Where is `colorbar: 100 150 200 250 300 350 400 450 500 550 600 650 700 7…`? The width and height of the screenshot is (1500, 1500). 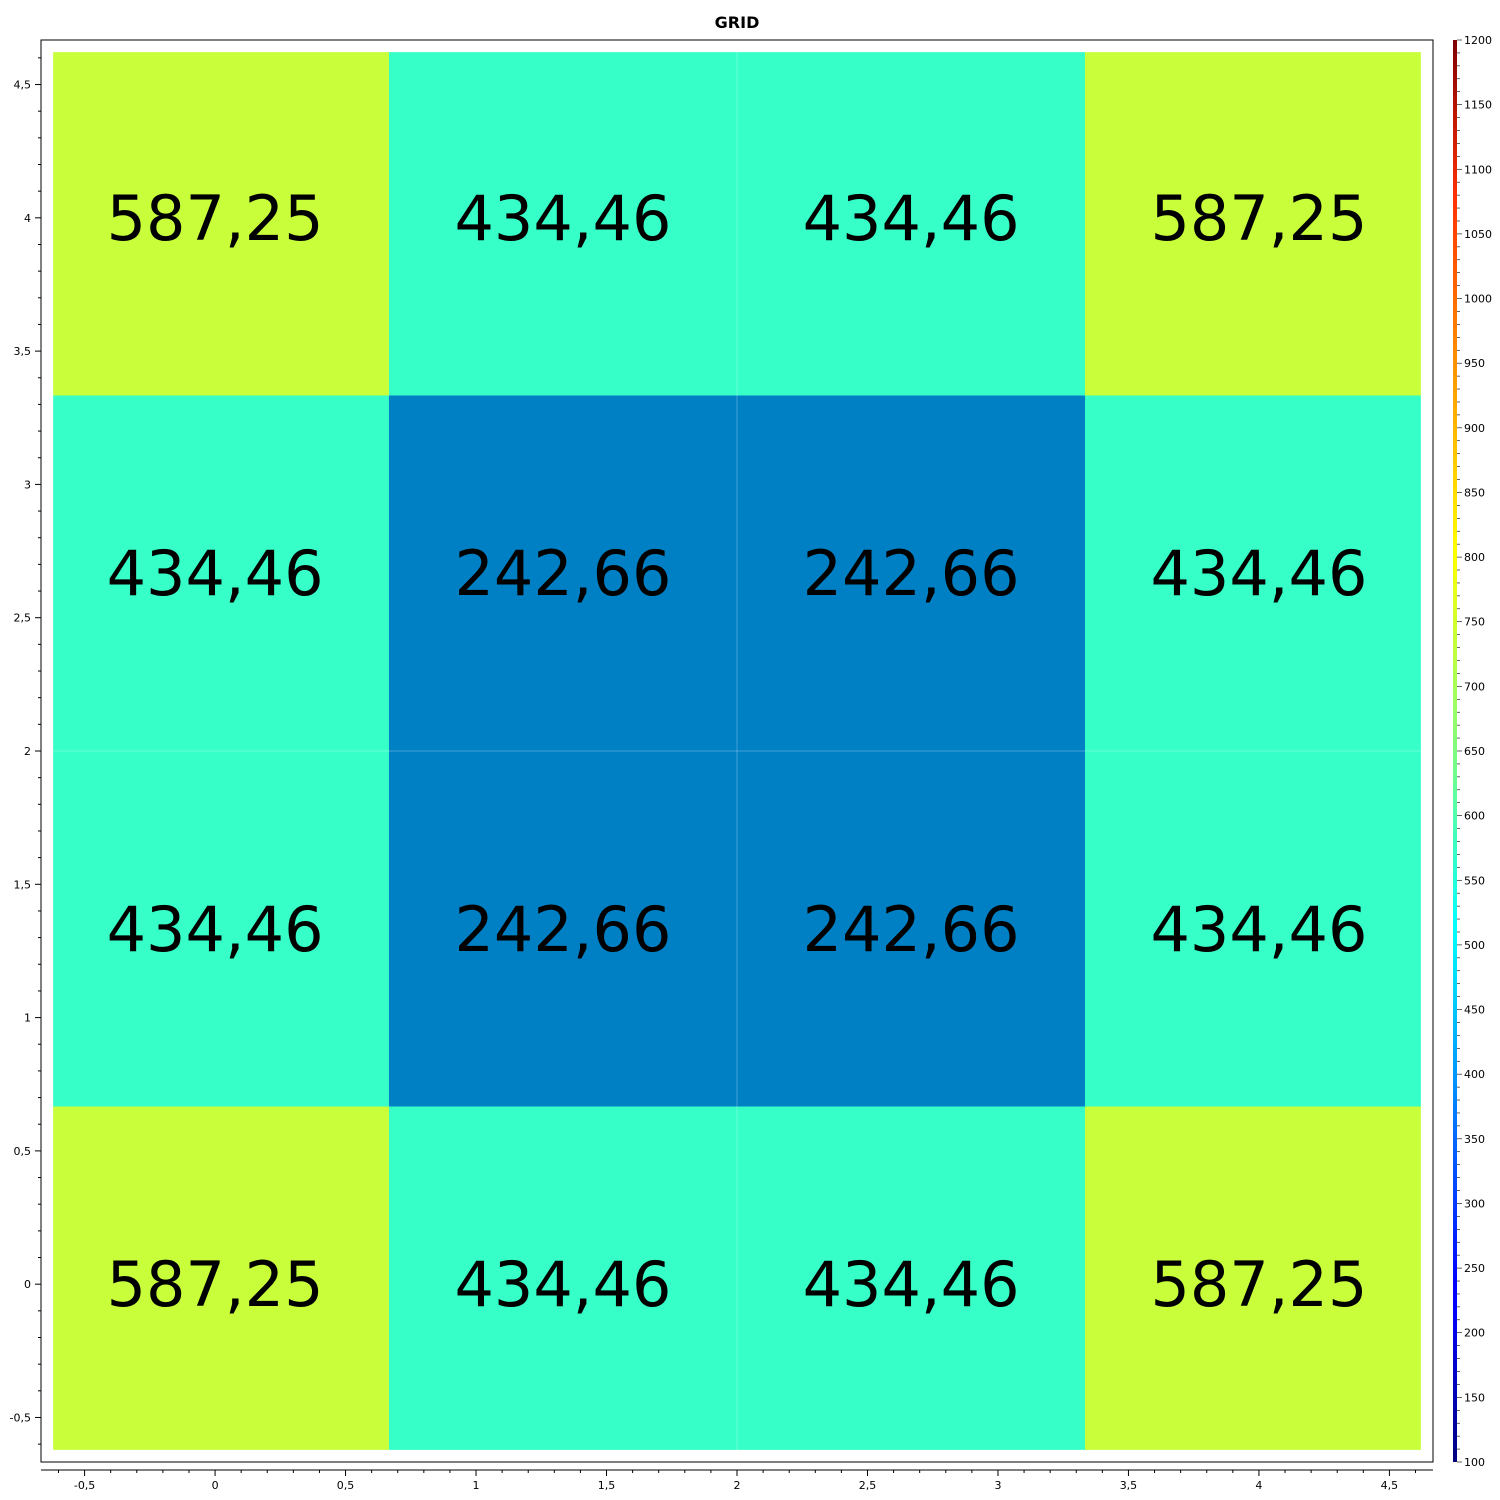 colorbar: 100 150 200 250 300 350 400 450 500 550 600 650 700 7… is located at coordinates (1472, 751).